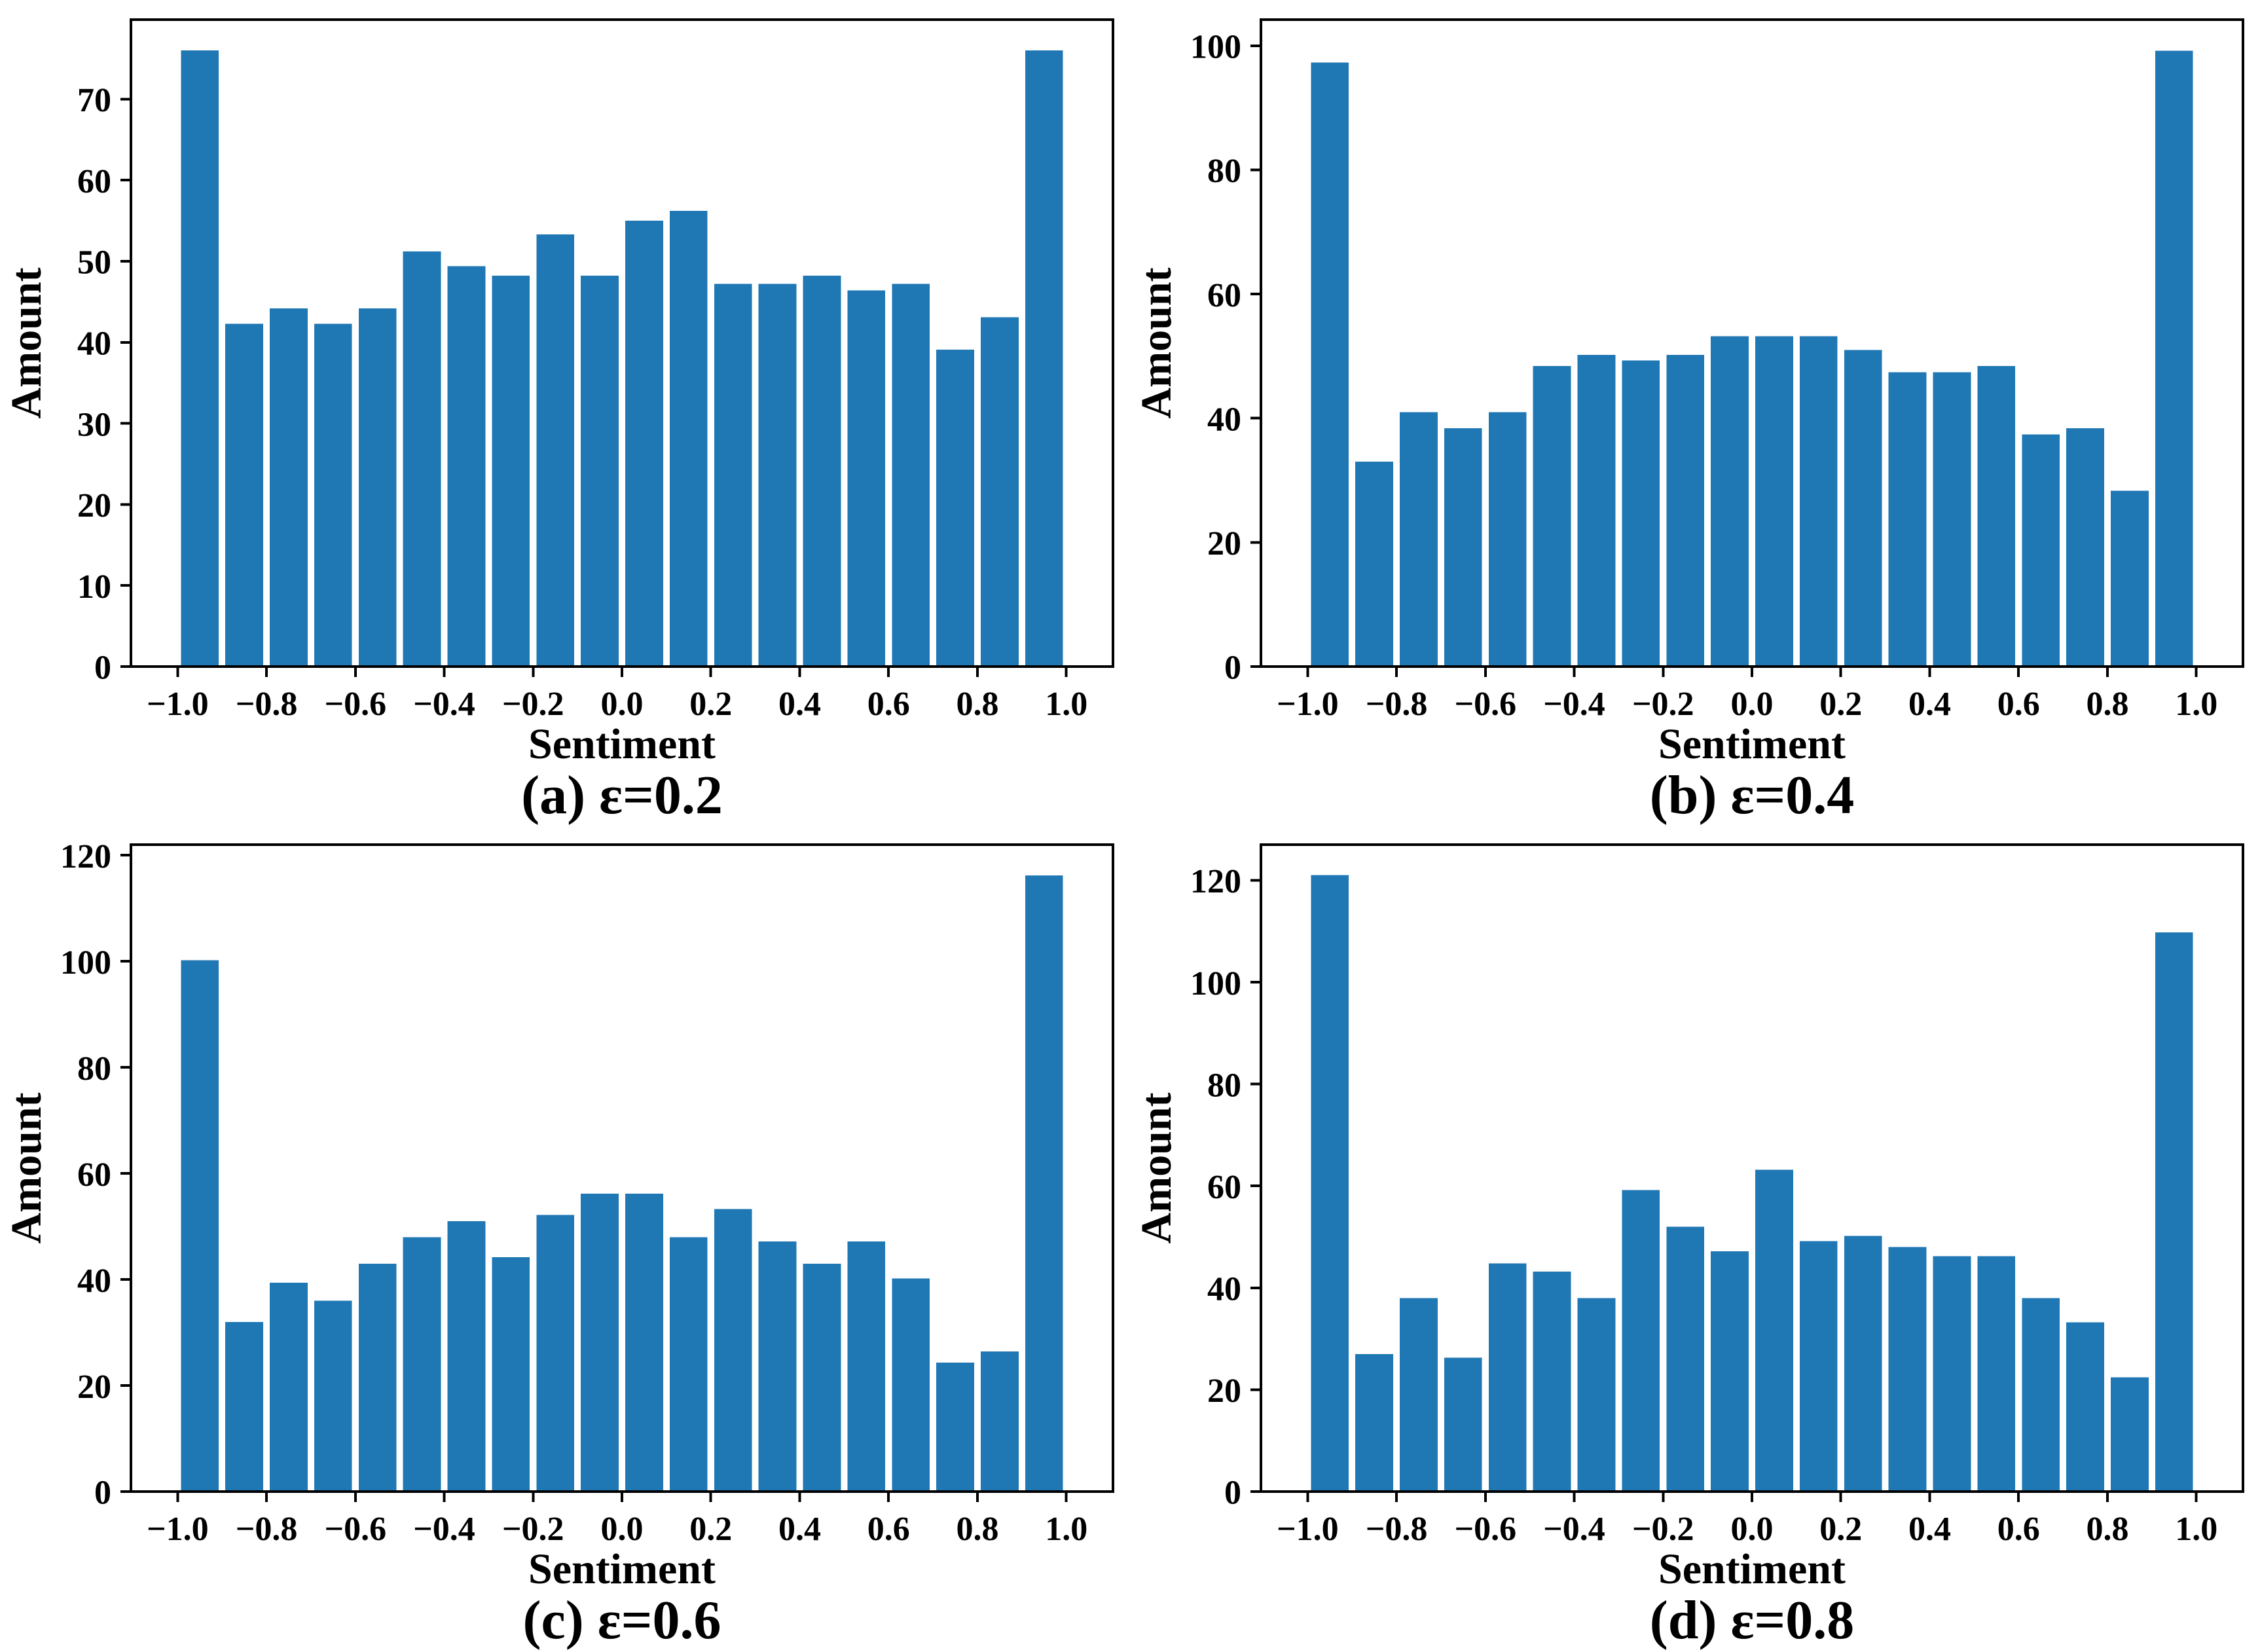 The height and width of the screenshot is (1652, 2260). I want to click on panel-caption: (a) ε=0.2, so click(622, 795).